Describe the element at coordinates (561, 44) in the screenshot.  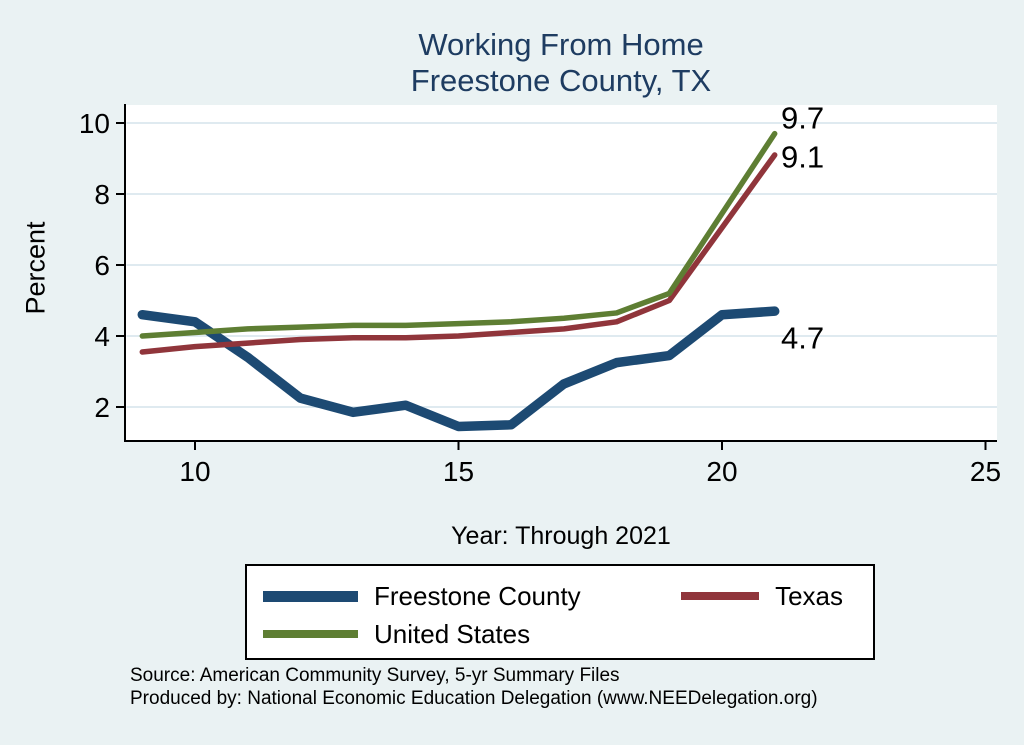
I see `chart-title-line1: Working From Home` at that location.